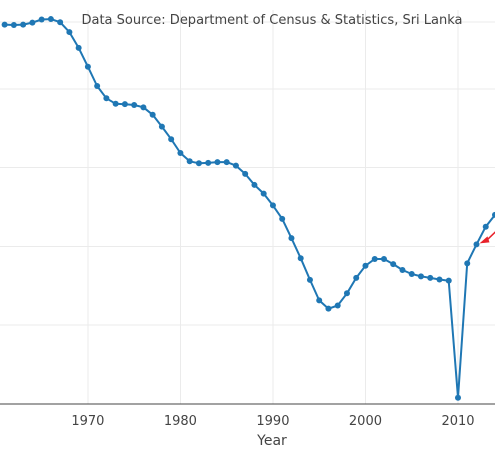 The width and height of the screenshot is (495, 450). I want to click on x-tick-label-1990: 1990, so click(272, 421).